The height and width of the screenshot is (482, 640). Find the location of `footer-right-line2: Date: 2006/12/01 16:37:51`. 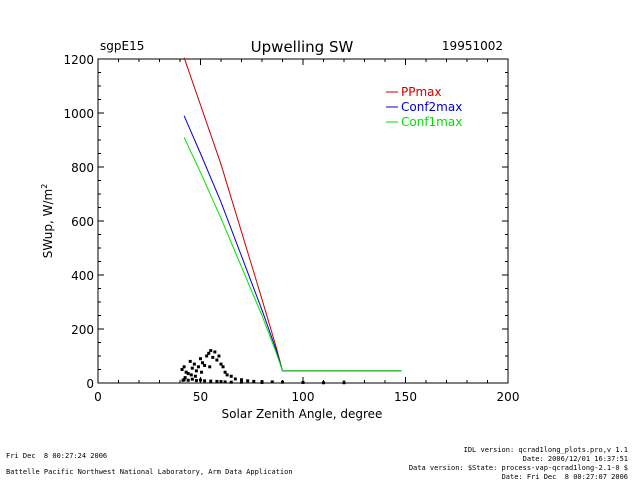

footer-right-line2: Date: 2006/12/01 16:37:51 is located at coordinates (575, 459).